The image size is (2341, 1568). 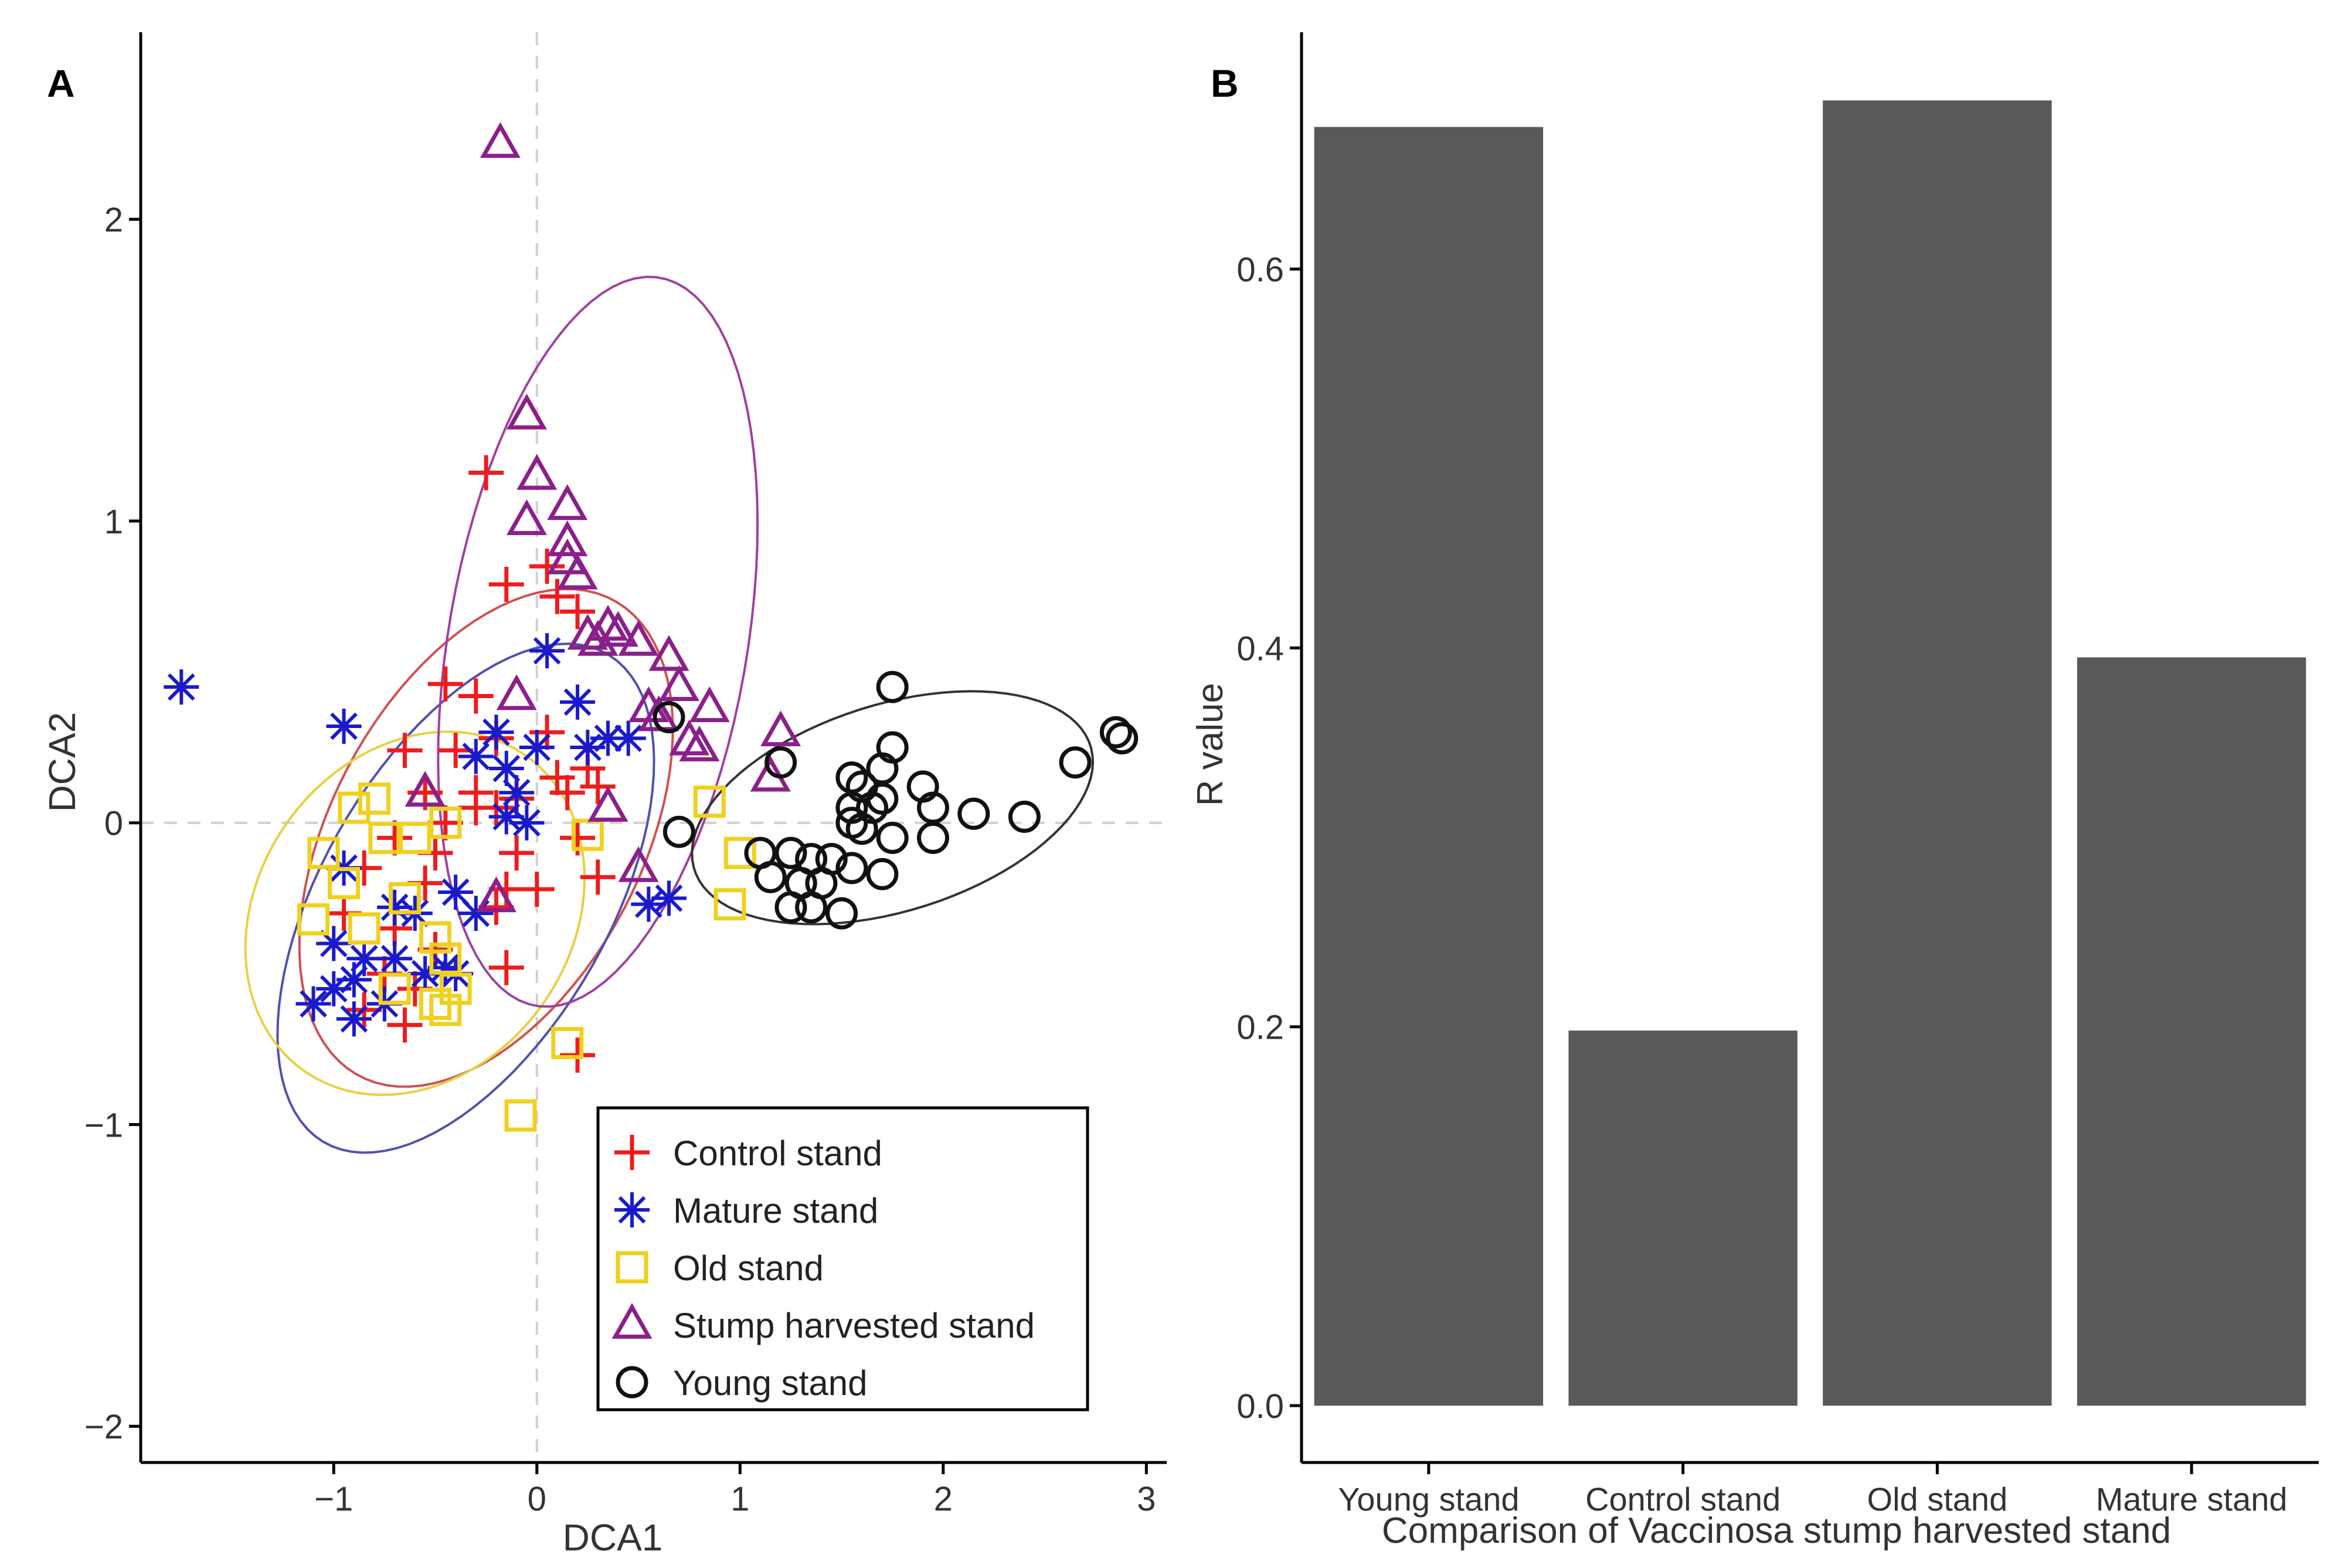 What do you see at coordinates (1260, 270) in the screenshot?
I see `y-tick-label-b: 0.6` at bounding box center [1260, 270].